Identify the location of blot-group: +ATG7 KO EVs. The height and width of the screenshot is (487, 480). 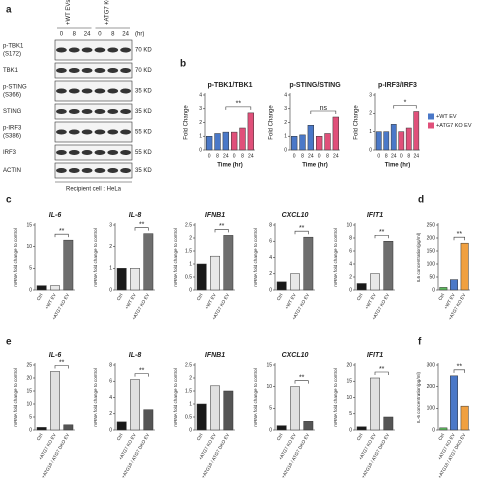
(107, 12).